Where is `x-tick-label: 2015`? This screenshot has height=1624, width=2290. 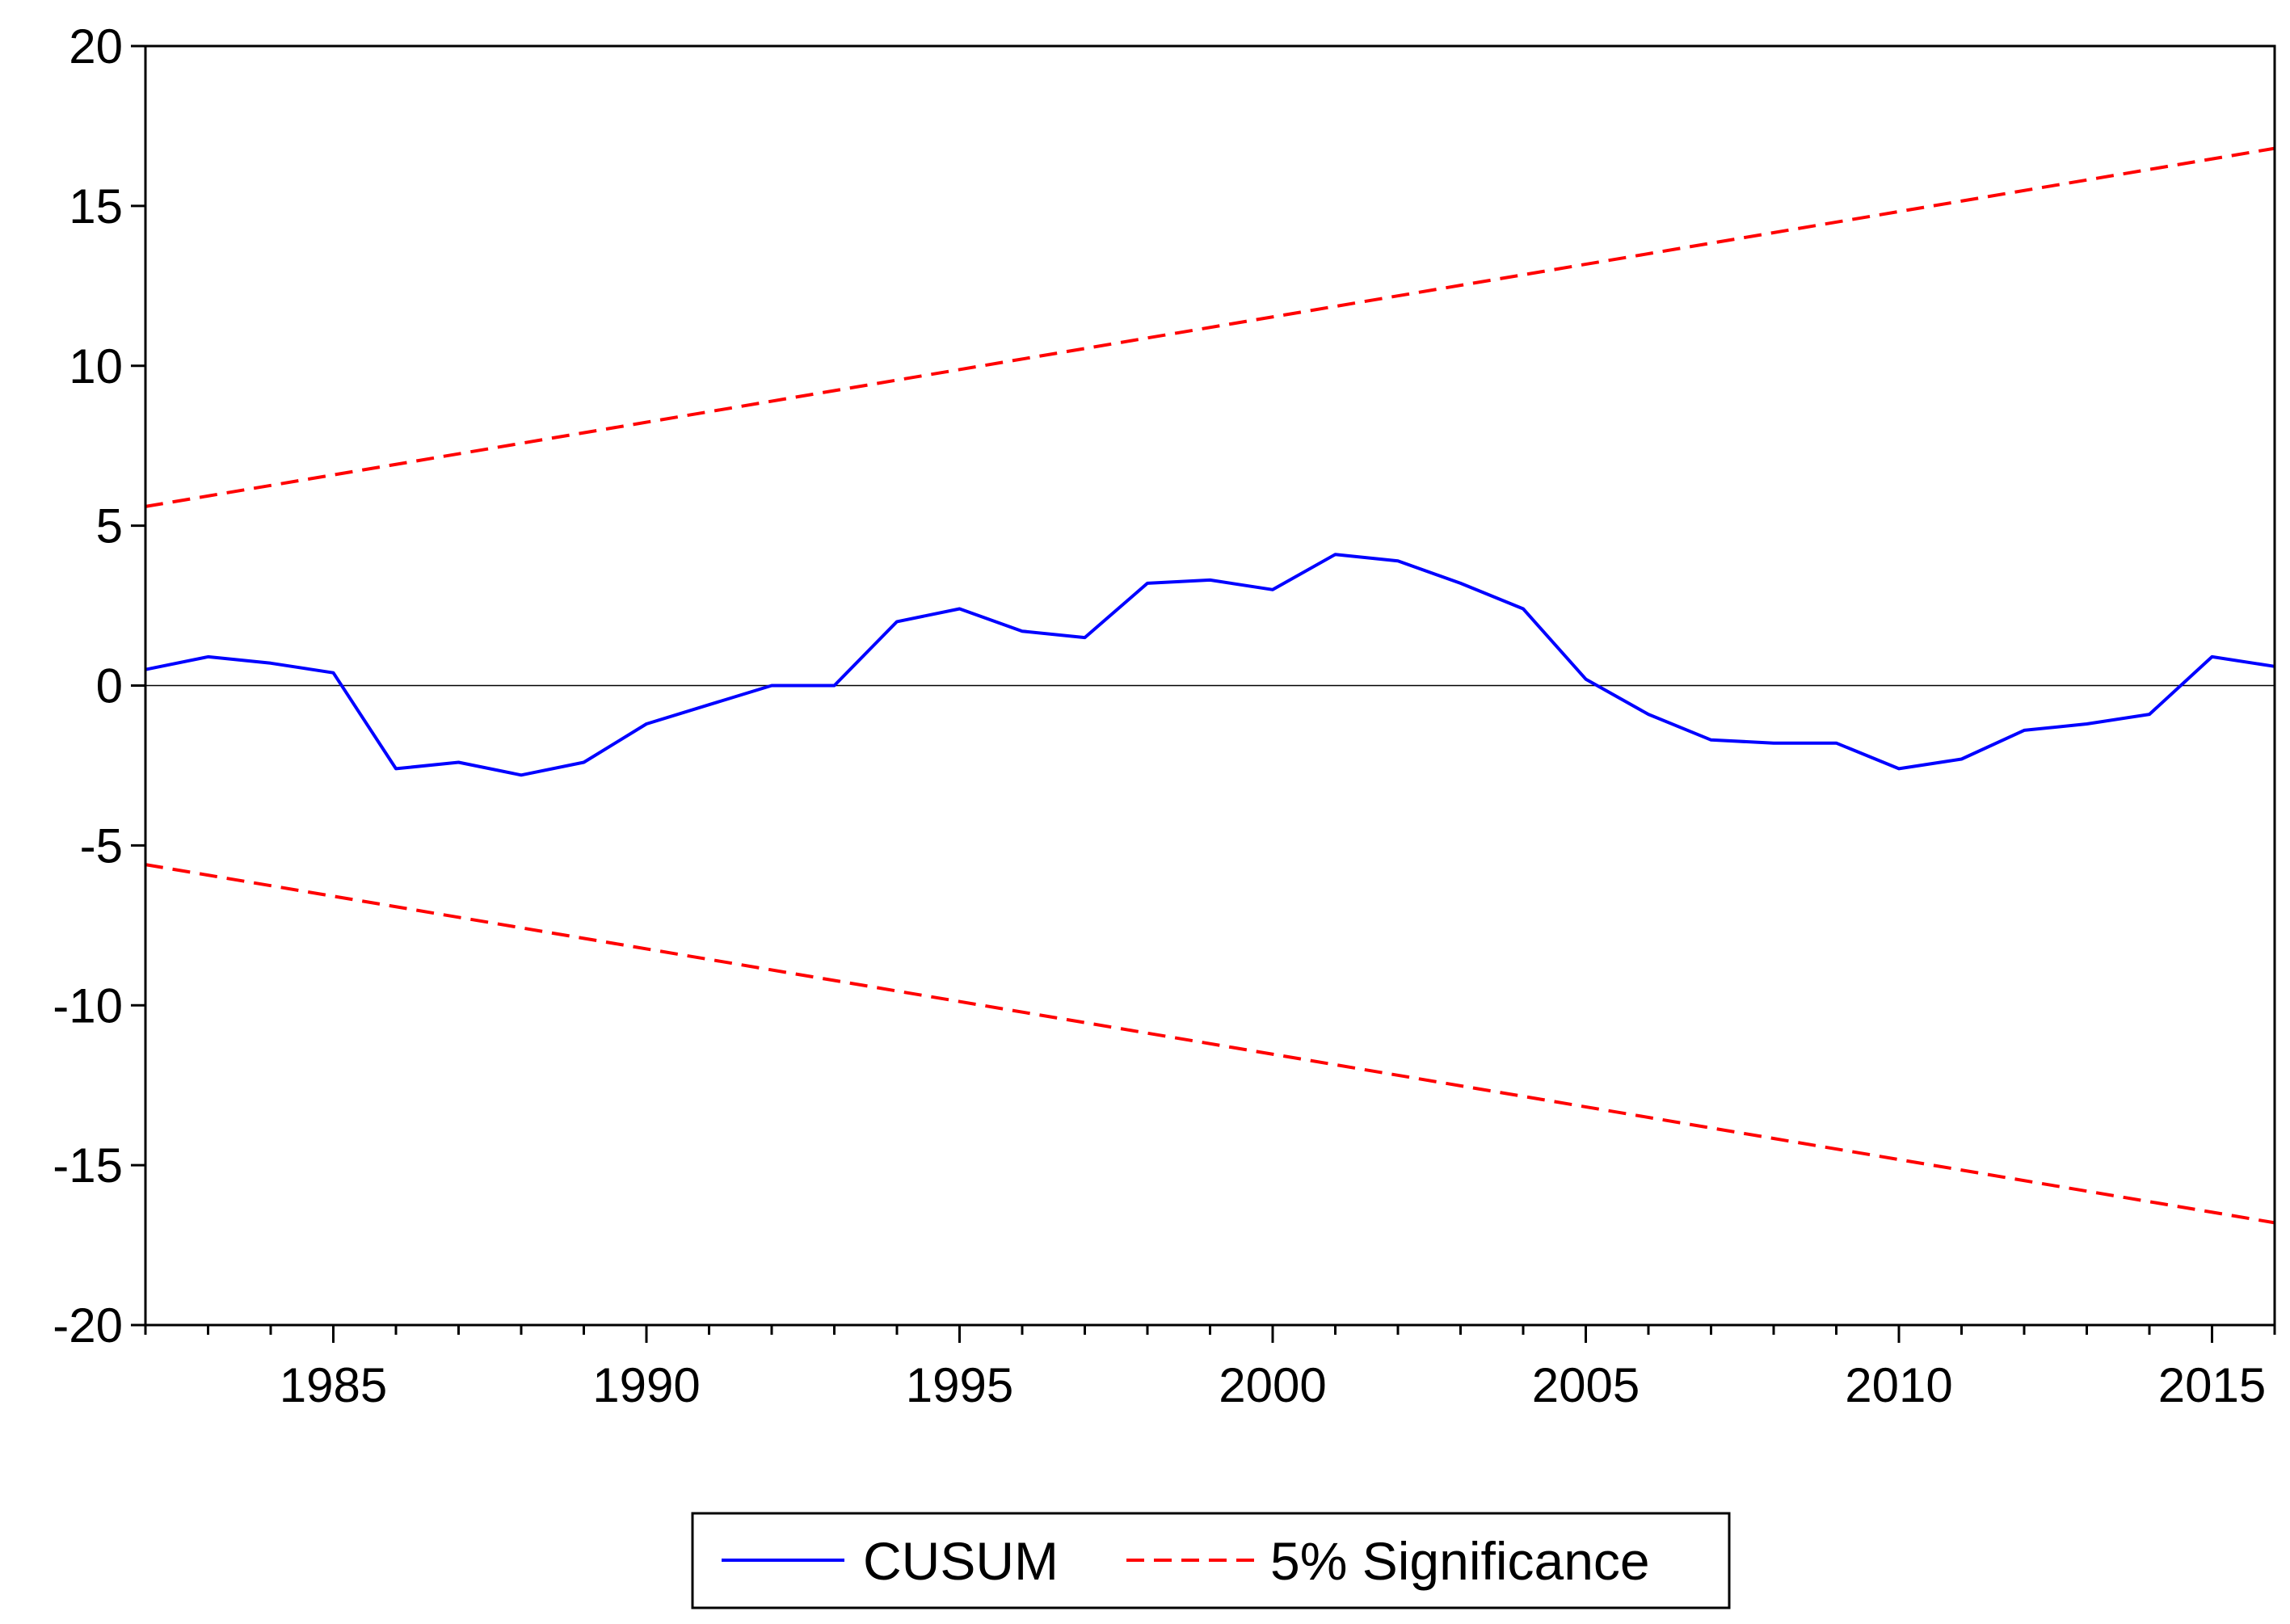 x-tick-label: 2015 is located at coordinates (2212, 1385).